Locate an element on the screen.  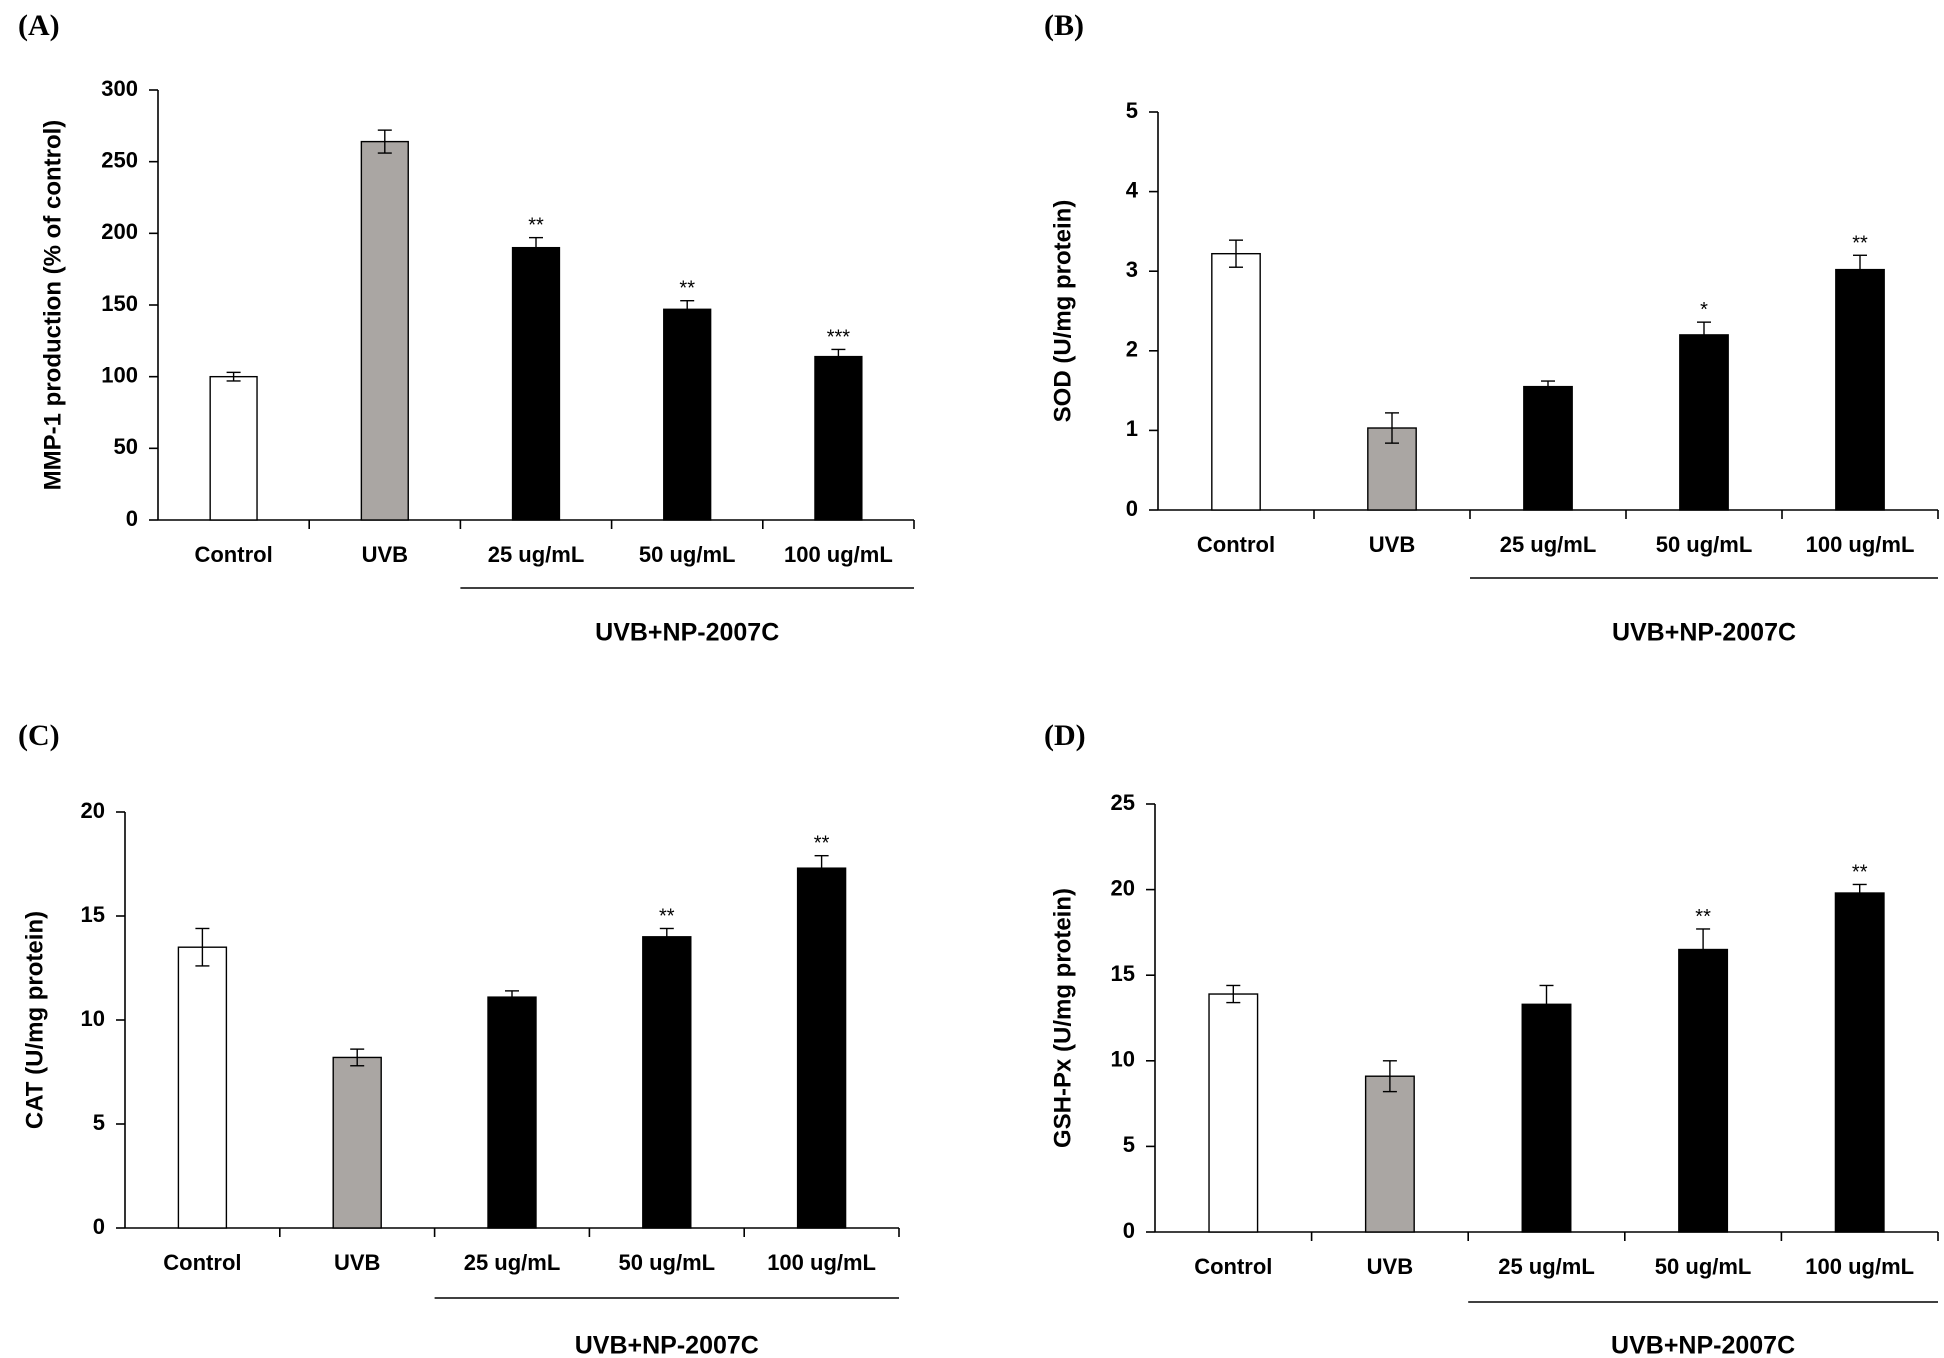
y-axis-title: MMP-1 production (% of control) is located at coordinates (52, 305).